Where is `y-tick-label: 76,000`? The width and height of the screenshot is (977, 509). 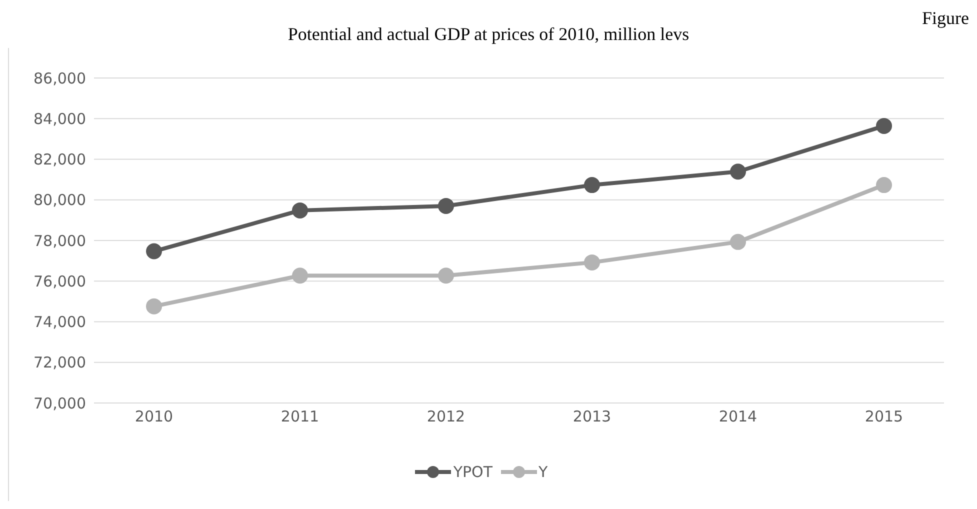
y-tick-label: 76,000 is located at coordinates (60, 281).